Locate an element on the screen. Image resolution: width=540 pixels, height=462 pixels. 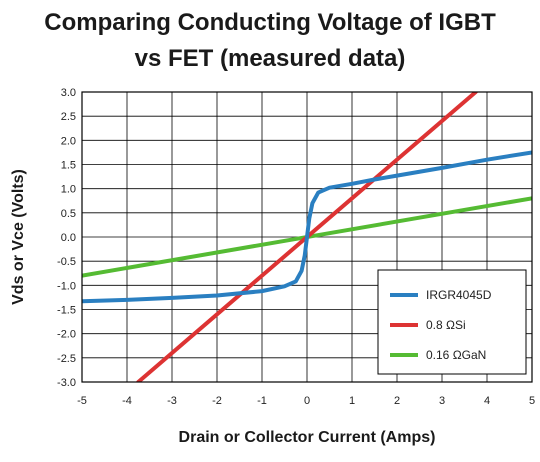
x-axis-label: Drain or Collector Current (Amps) is located at coordinates (307, 437).